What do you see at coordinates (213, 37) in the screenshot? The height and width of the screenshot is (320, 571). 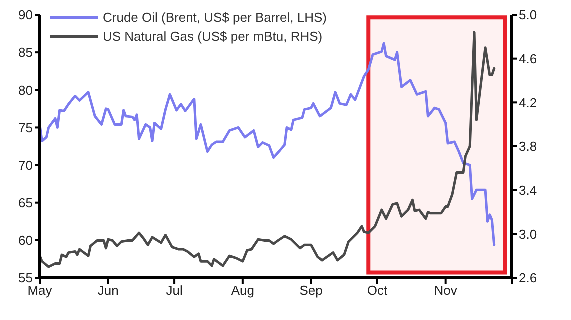 I see `legend-label: US Natural Gas (US$ per mBtu, RHS)` at bounding box center [213, 37].